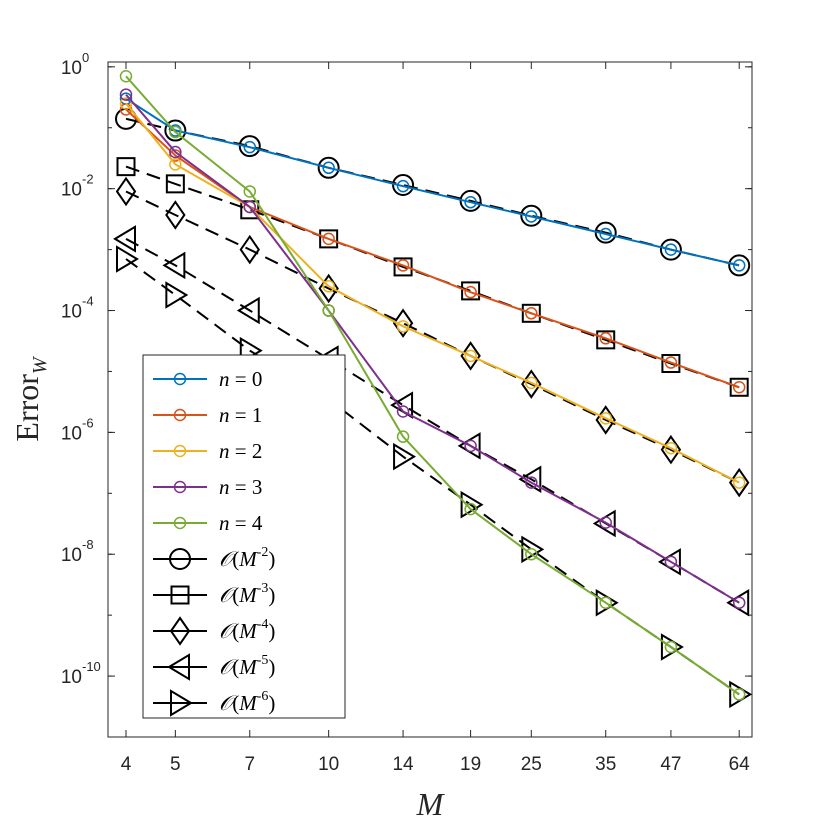 The height and width of the screenshot is (830, 830). Describe the element at coordinates (214, 667) in the screenshot. I see `legend-entry-8: 𝒪(M-5)` at that location.